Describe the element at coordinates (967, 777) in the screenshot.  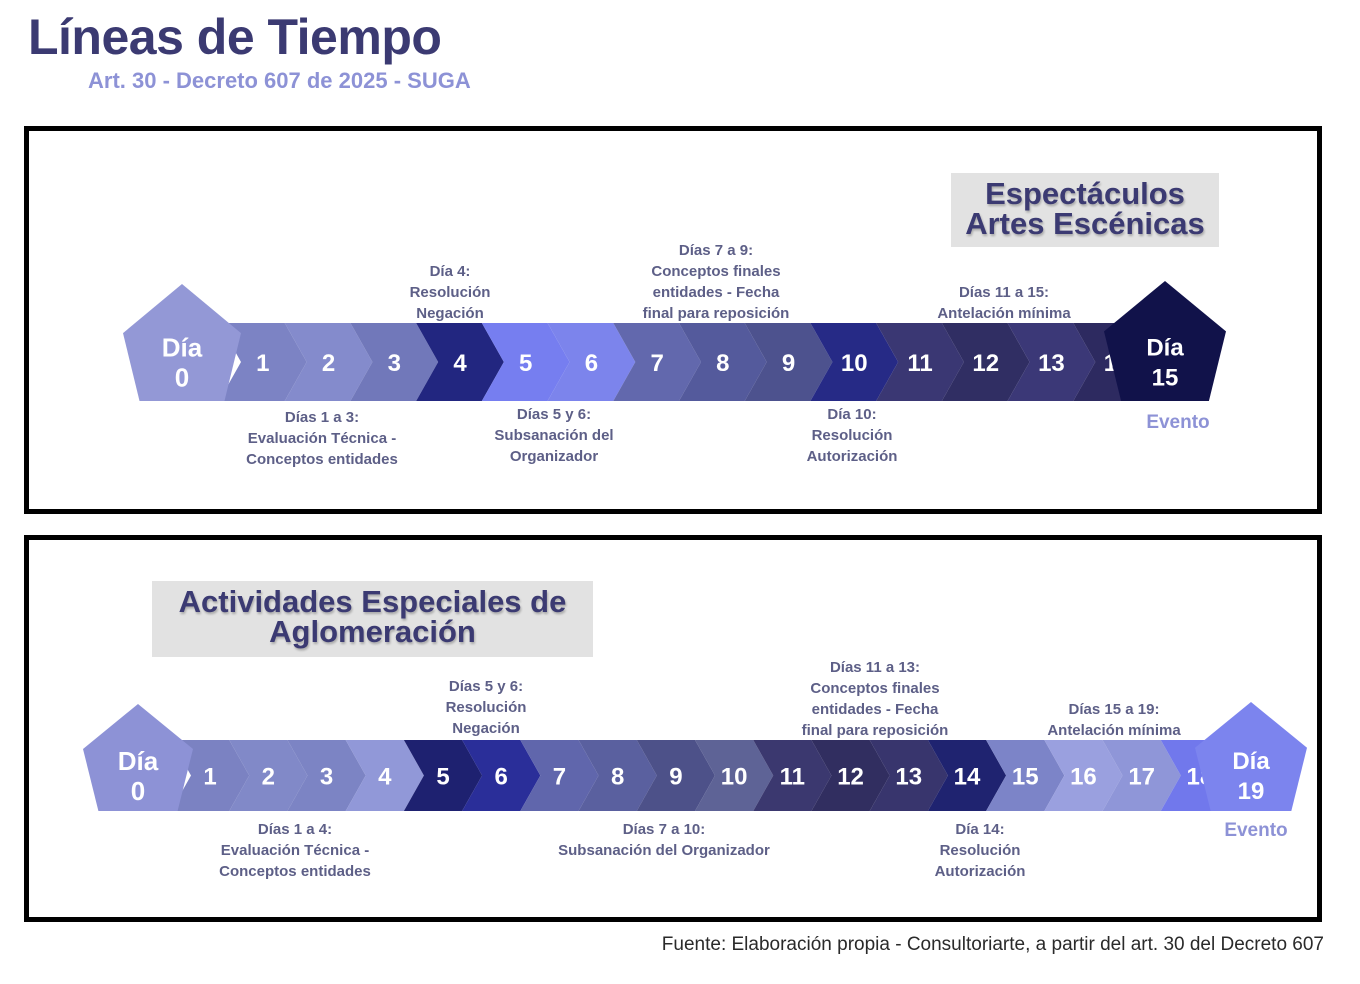
I see `day-label-14: 14` at that location.